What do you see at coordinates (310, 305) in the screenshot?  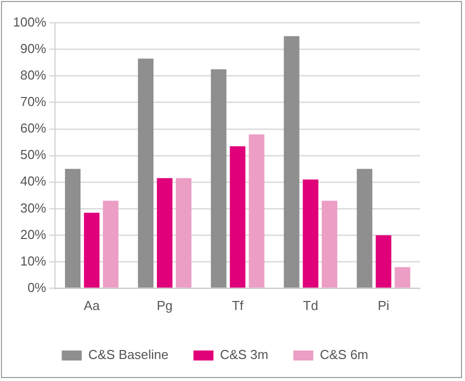 I see `x-tick-label: Td` at bounding box center [310, 305].